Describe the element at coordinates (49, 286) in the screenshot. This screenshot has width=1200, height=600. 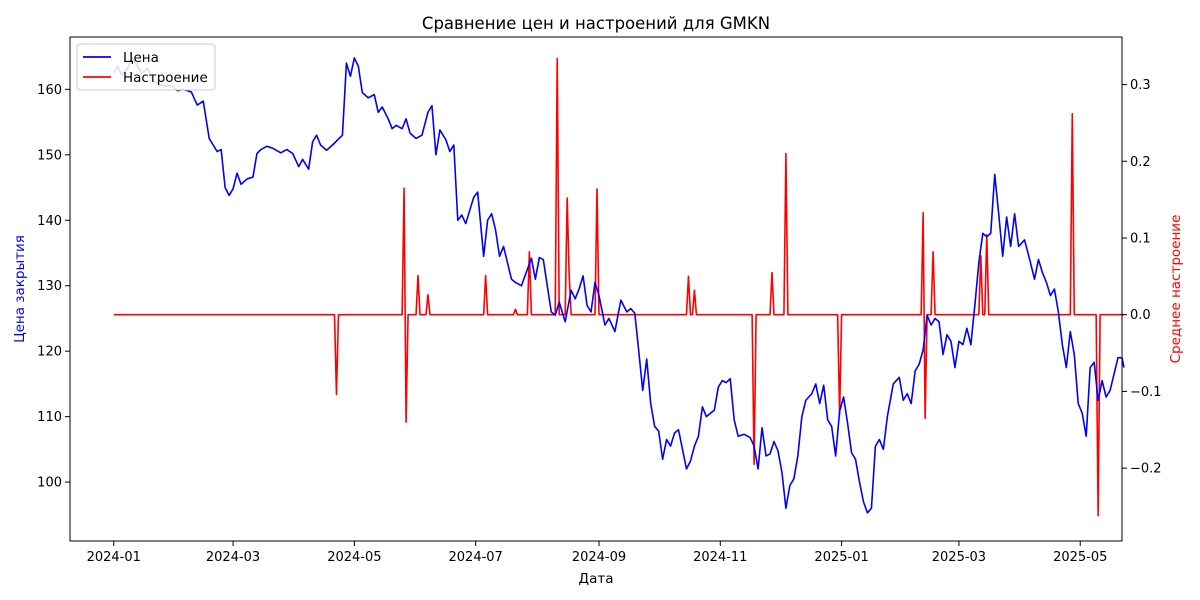
I see `y-left-tick-label: 130` at that location.